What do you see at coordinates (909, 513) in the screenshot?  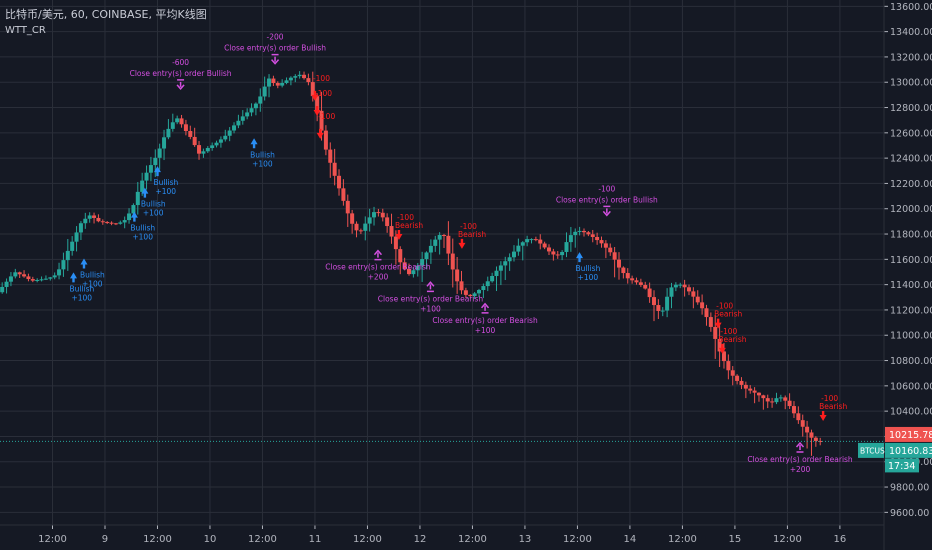 I see `y-tick-label: 9600.00` at bounding box center [909, 513].